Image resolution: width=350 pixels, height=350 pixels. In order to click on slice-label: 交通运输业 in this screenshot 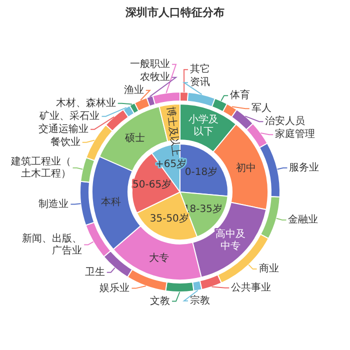, I will do `click(63, 128)`.